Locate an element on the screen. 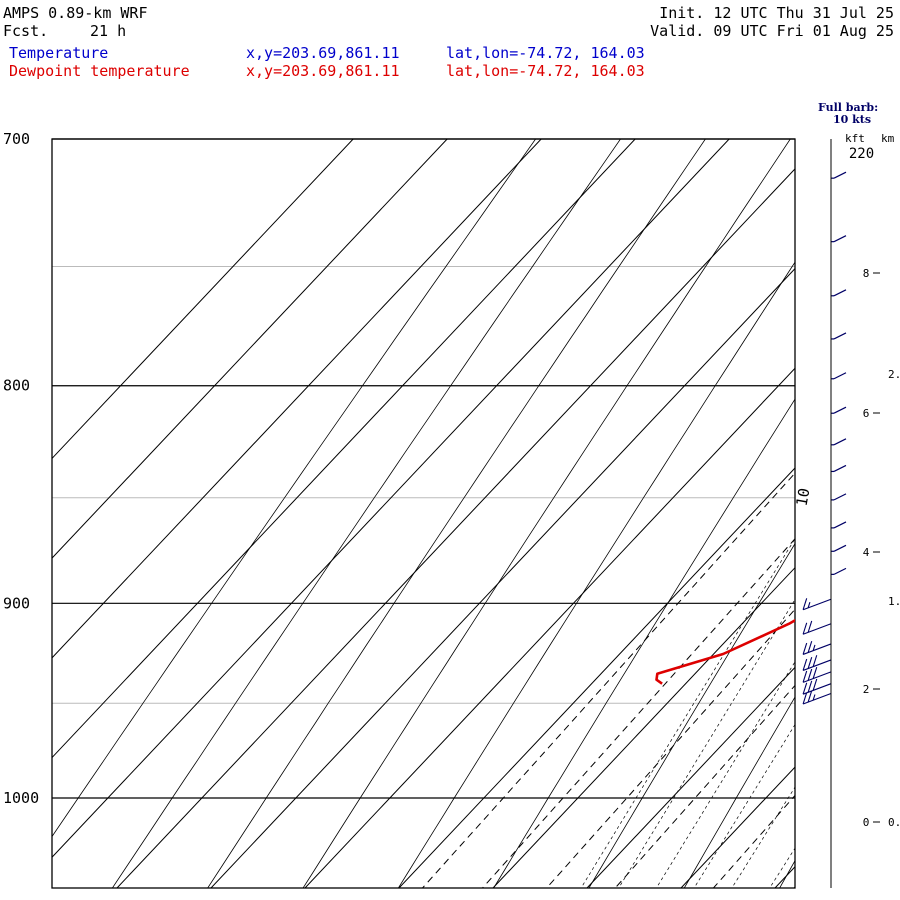 This screenshot has width=900, height=900. legend-dewpoint-latlon: lat,lon=-74.72, 164.03 is located at coordinates (545, 71).